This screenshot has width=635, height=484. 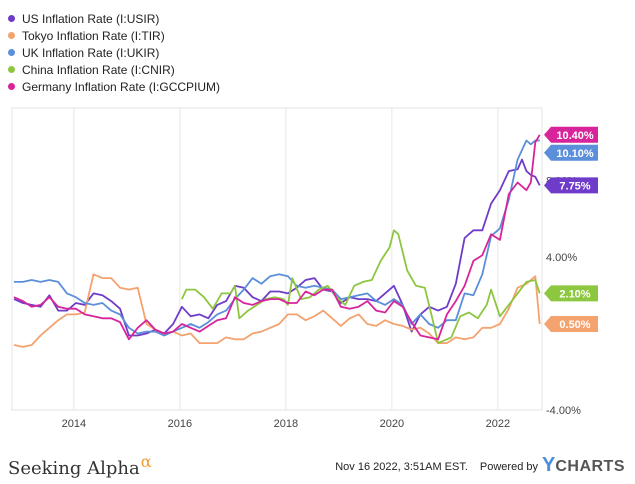 What do you see at coordinates (574, 294) in the screenshot?
I see `value-tag-label: 2.10%` at bounding box center [574, 294].